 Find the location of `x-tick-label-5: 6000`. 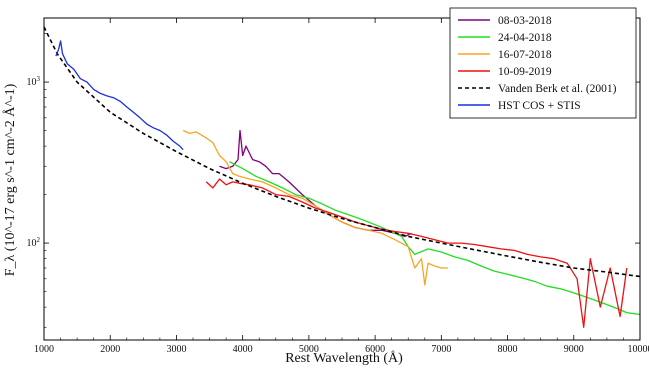

x-tick-label-5: 6000 is located at coordinates (375, 349).